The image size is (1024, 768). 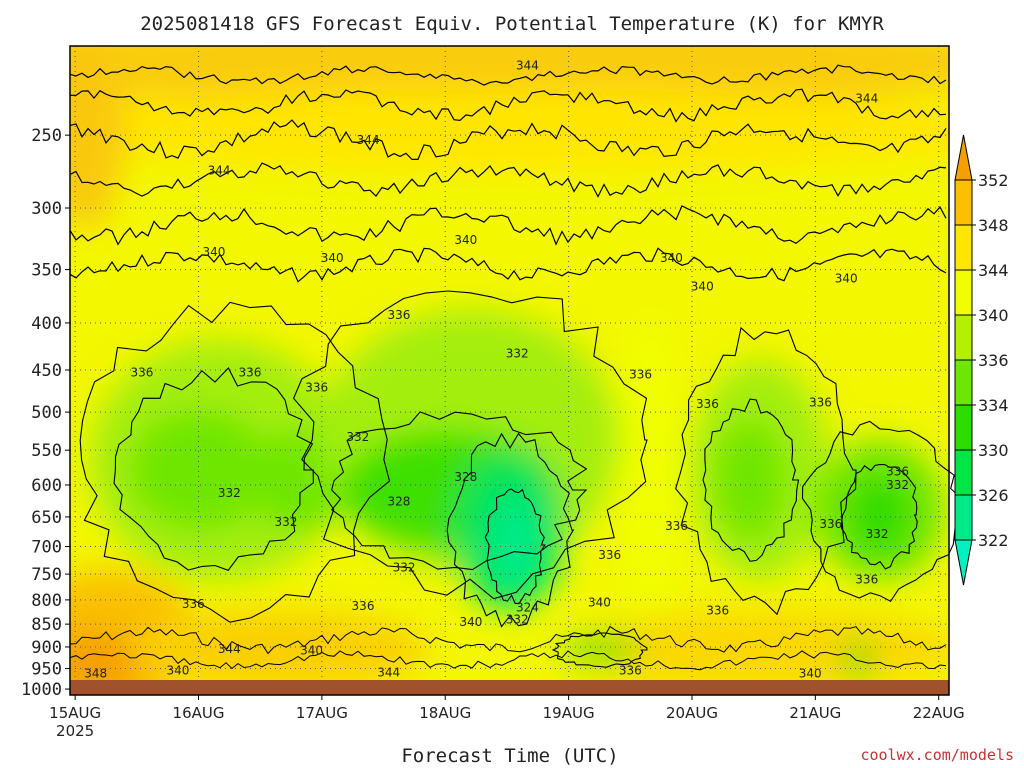 I want to click on y-tick-label: 500, so click(x=46, y=413).